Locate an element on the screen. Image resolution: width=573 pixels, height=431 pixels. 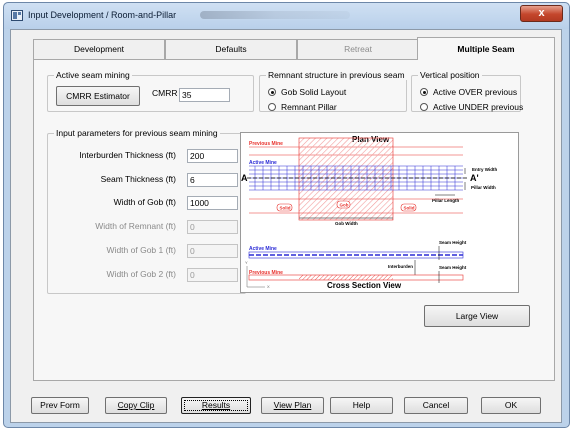
interburden-label: Interburden is located at coordinates (400, 266).